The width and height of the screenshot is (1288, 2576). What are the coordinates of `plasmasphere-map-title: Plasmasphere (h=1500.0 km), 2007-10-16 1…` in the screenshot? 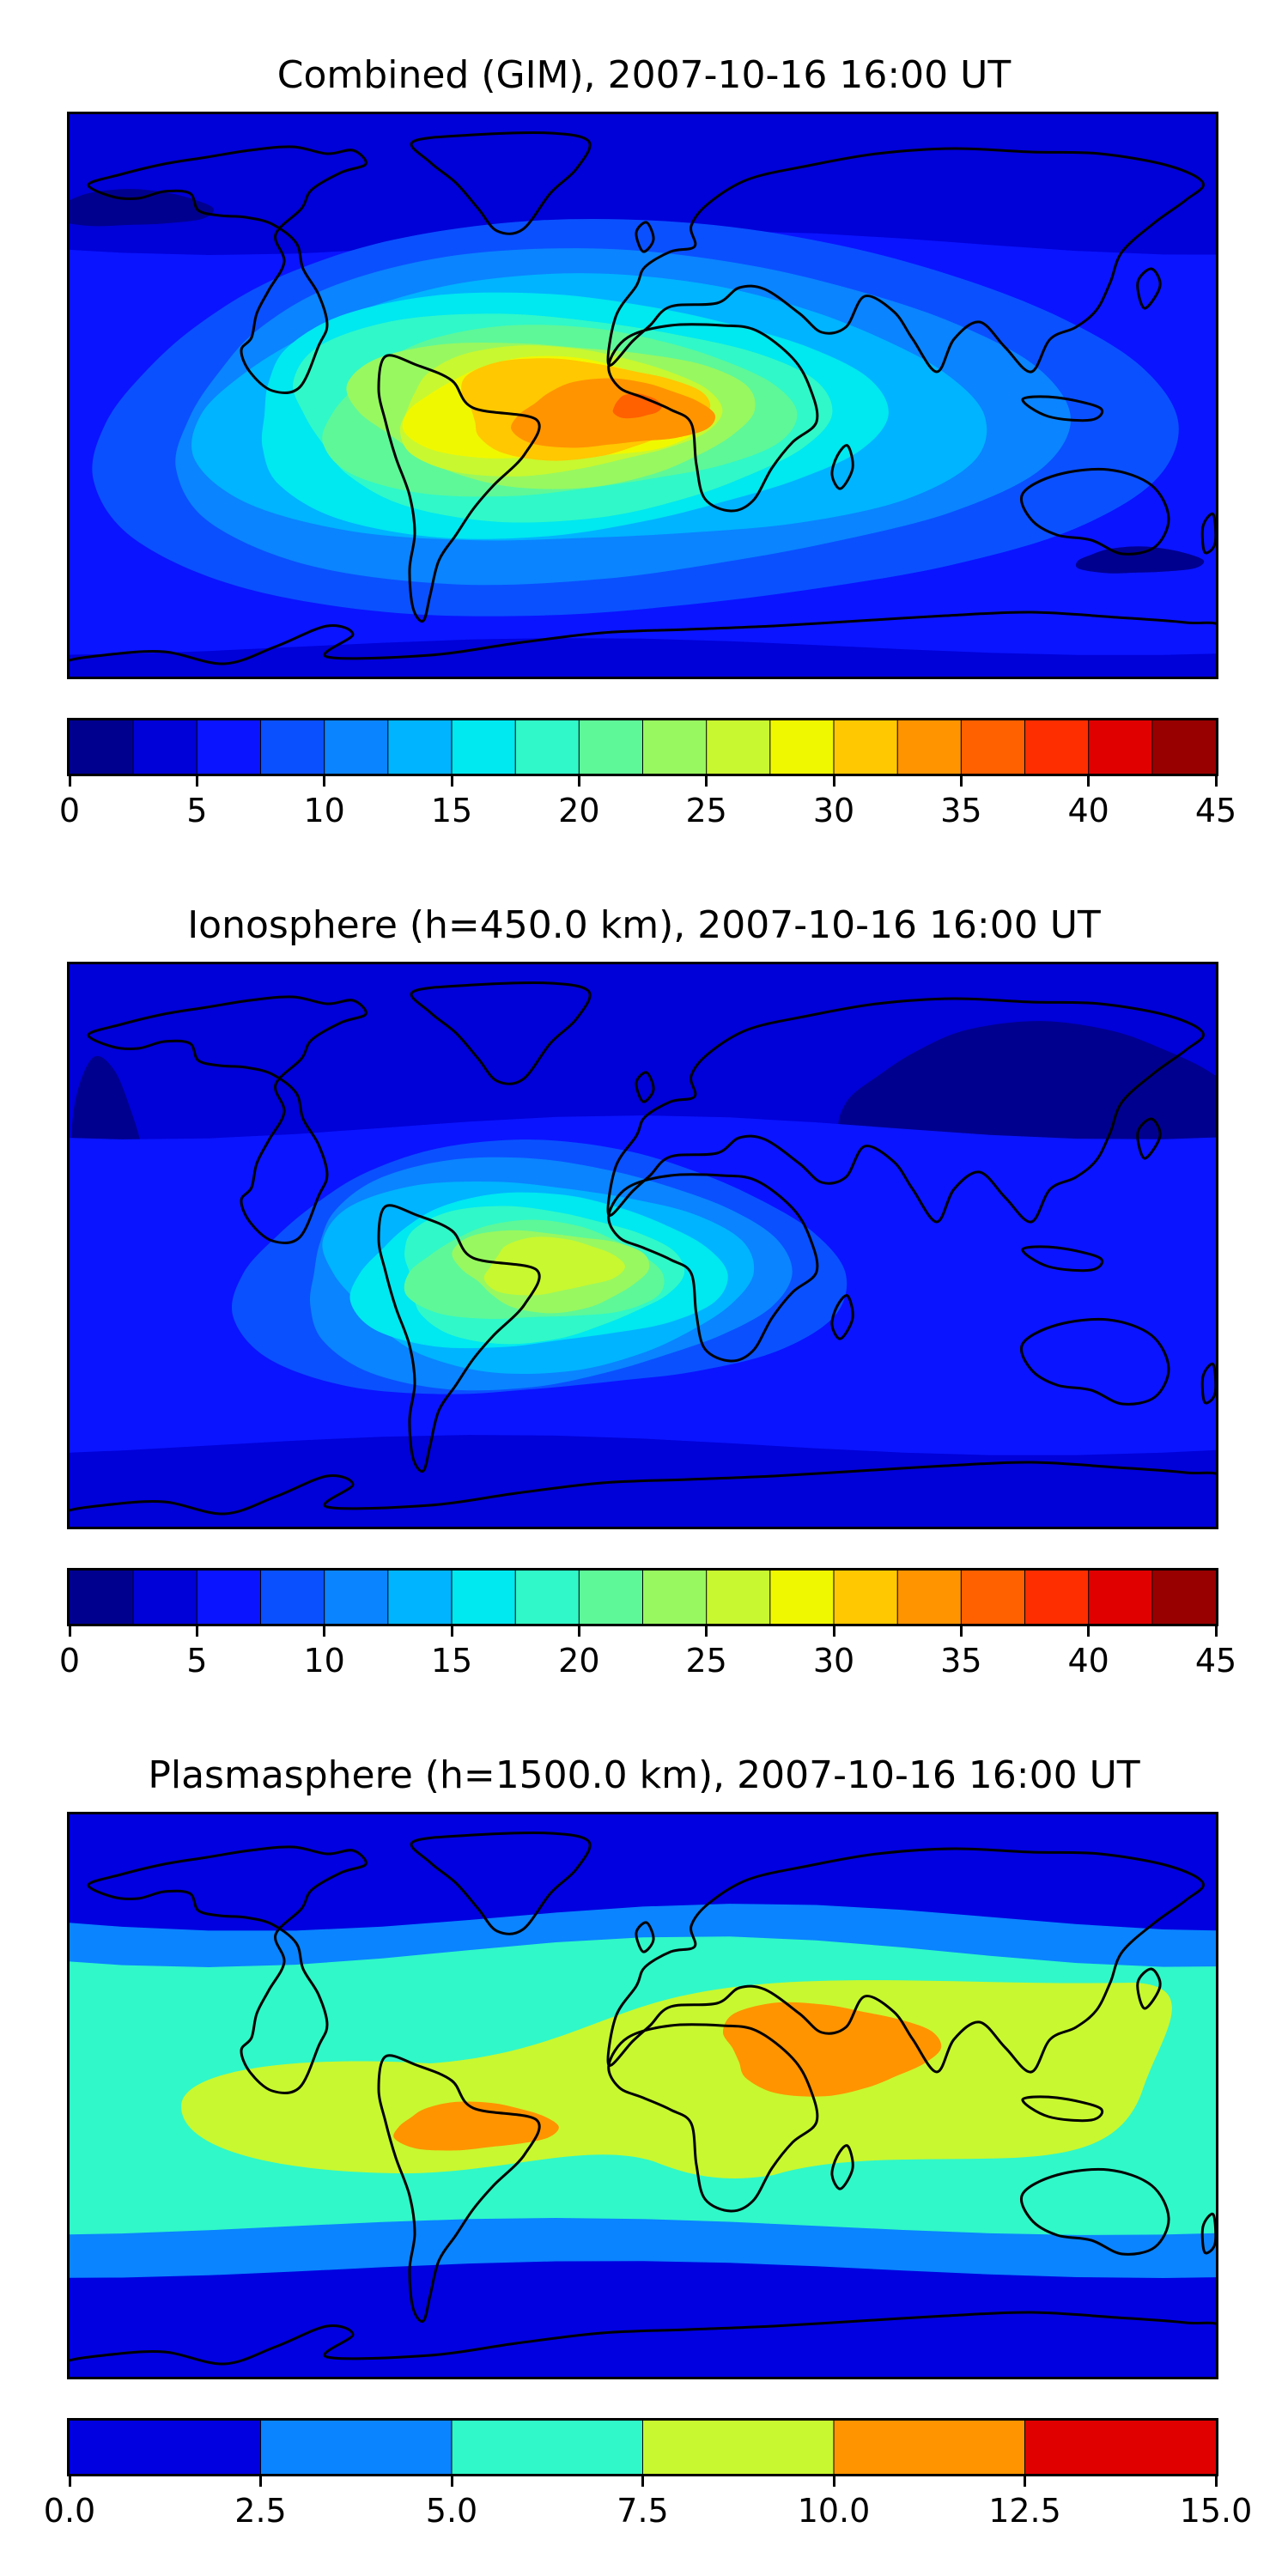 It's located at (644, 1775).